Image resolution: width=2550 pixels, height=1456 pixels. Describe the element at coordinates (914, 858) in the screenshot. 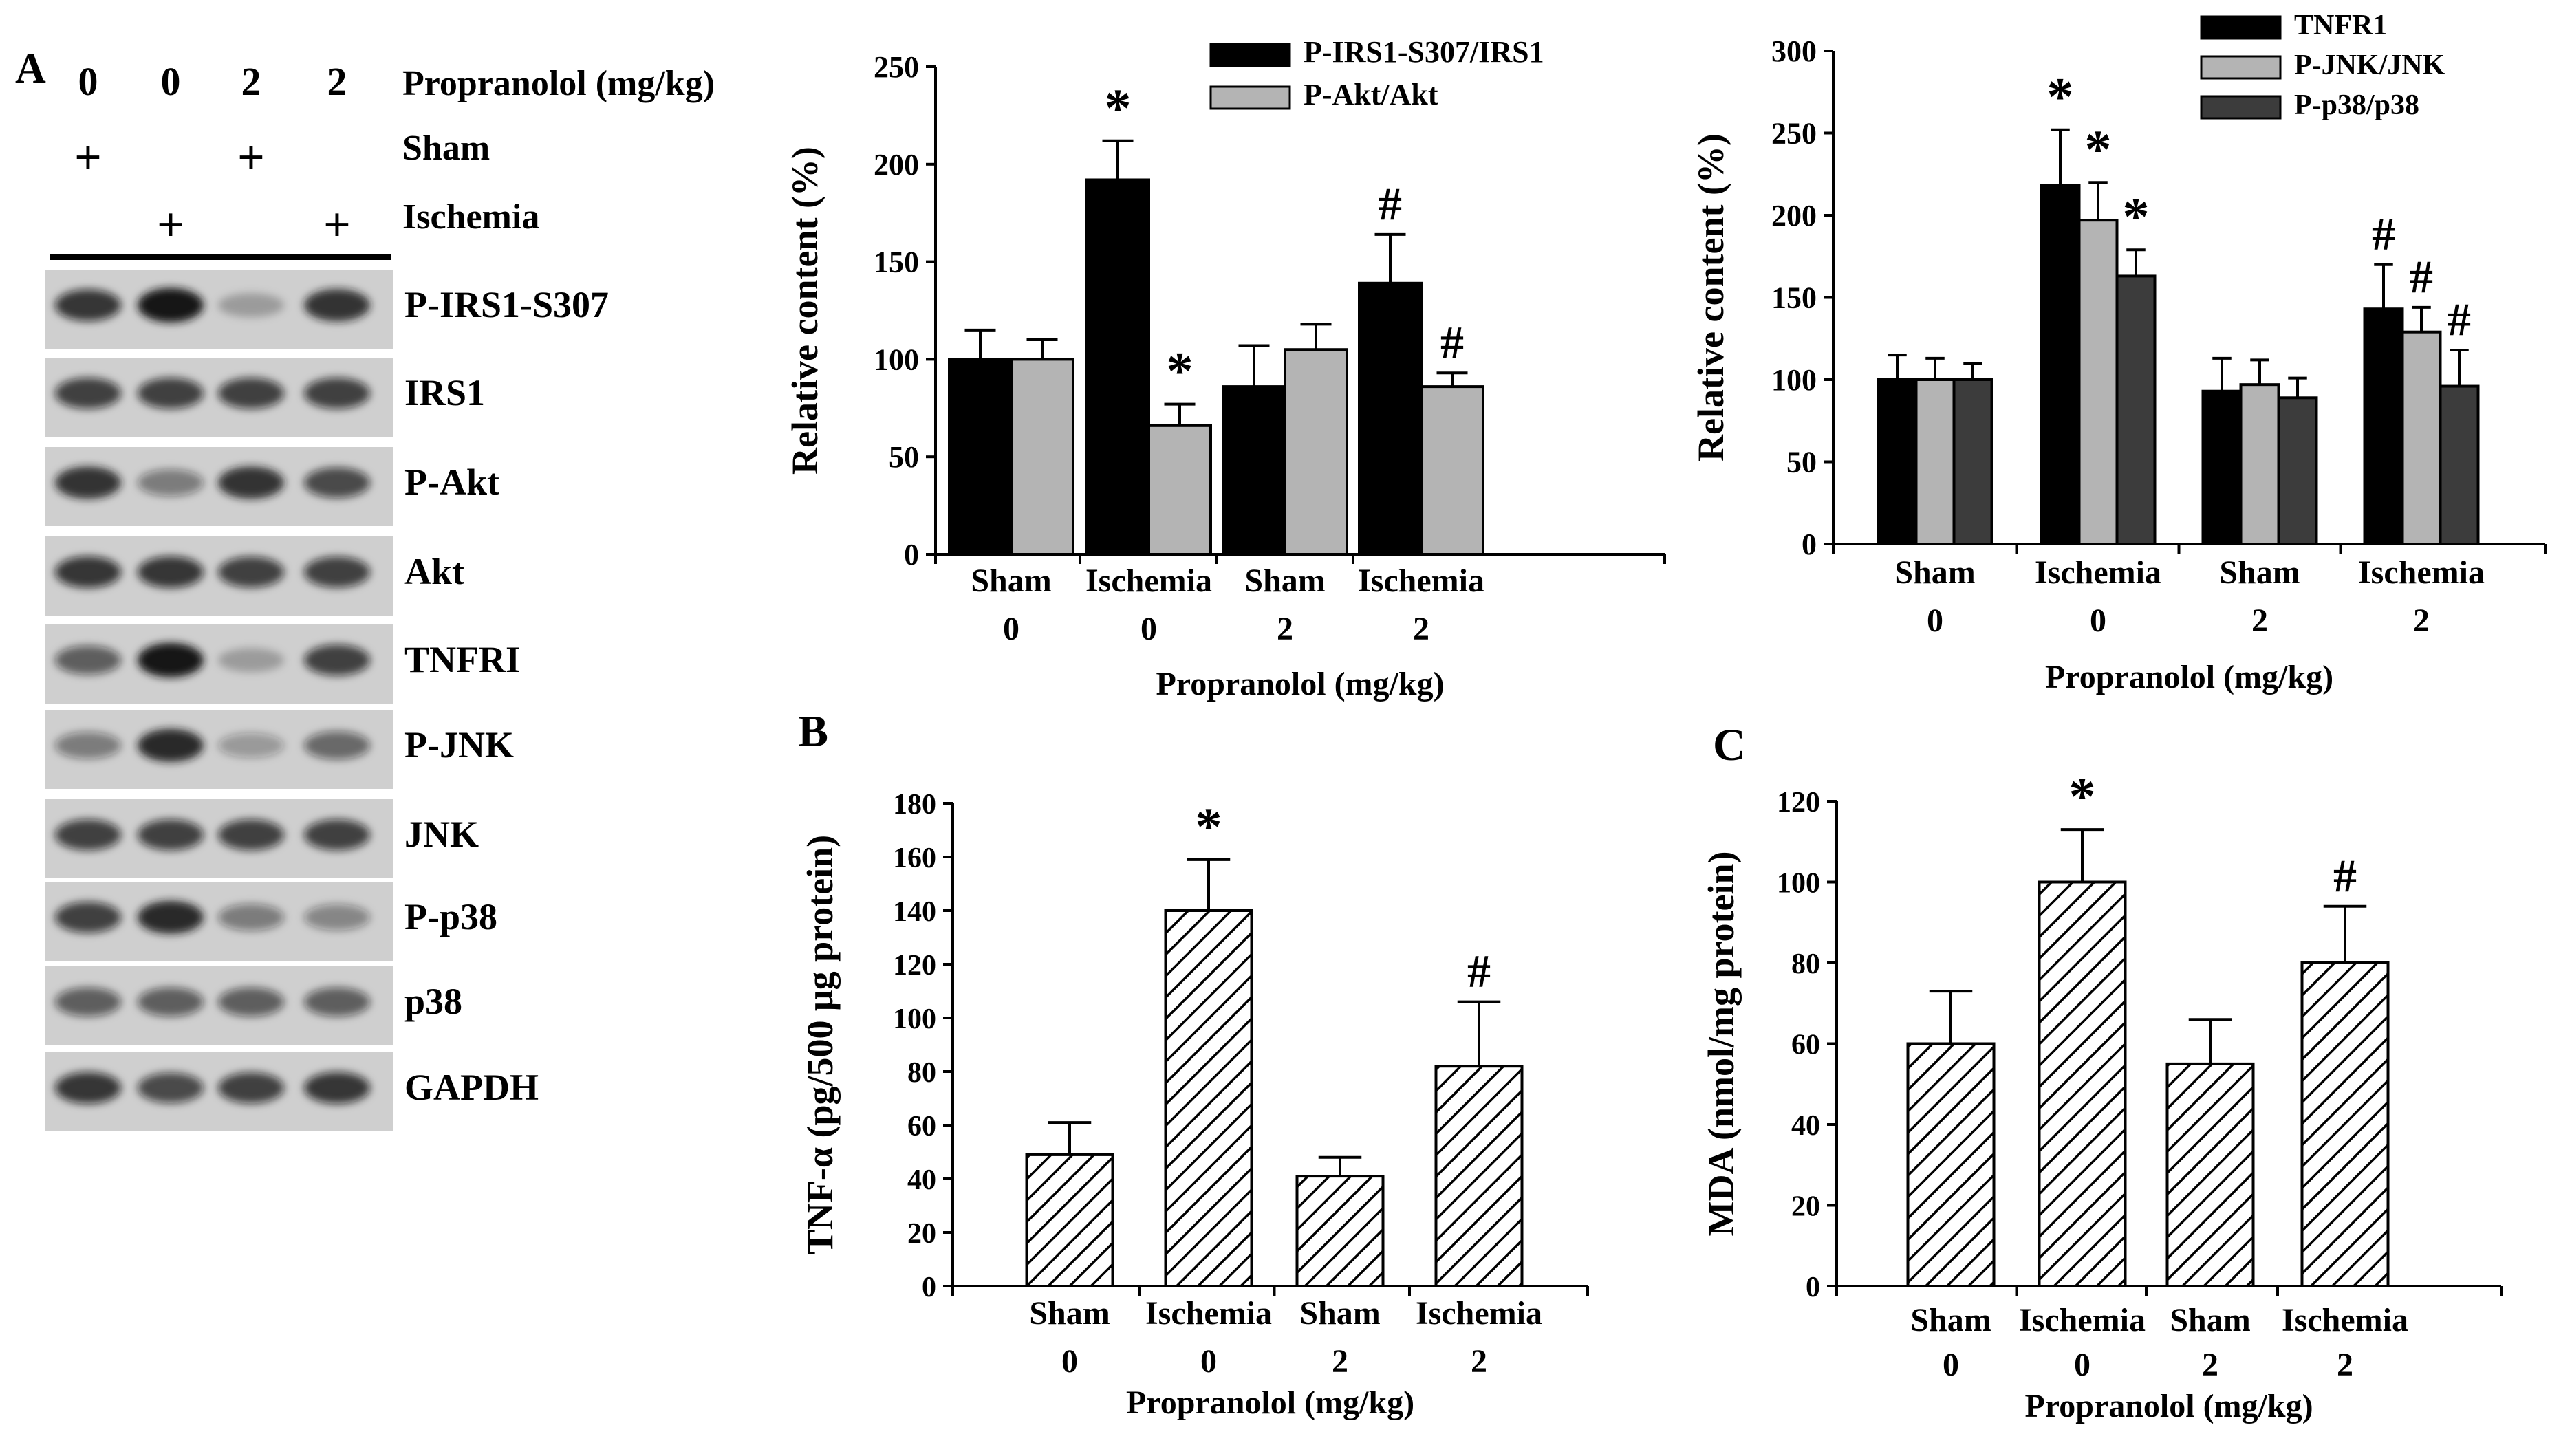

I see `y-tick-label: 160` at that location.